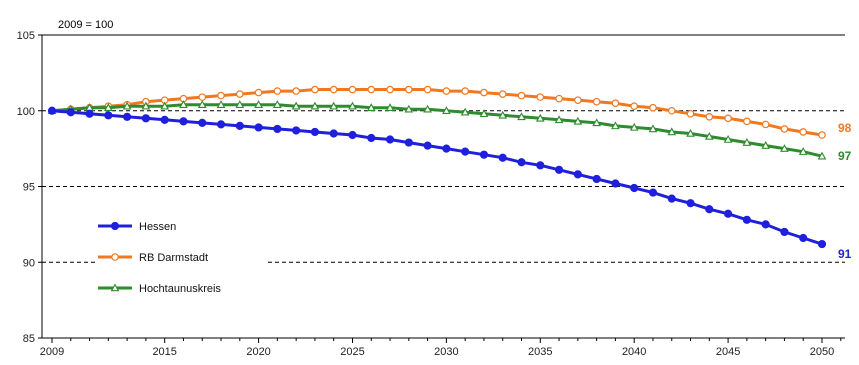 Image resolution: width=859 pixels, height=365 pixels. I want to click on x-tick-label: 2035, so click(540, 352).